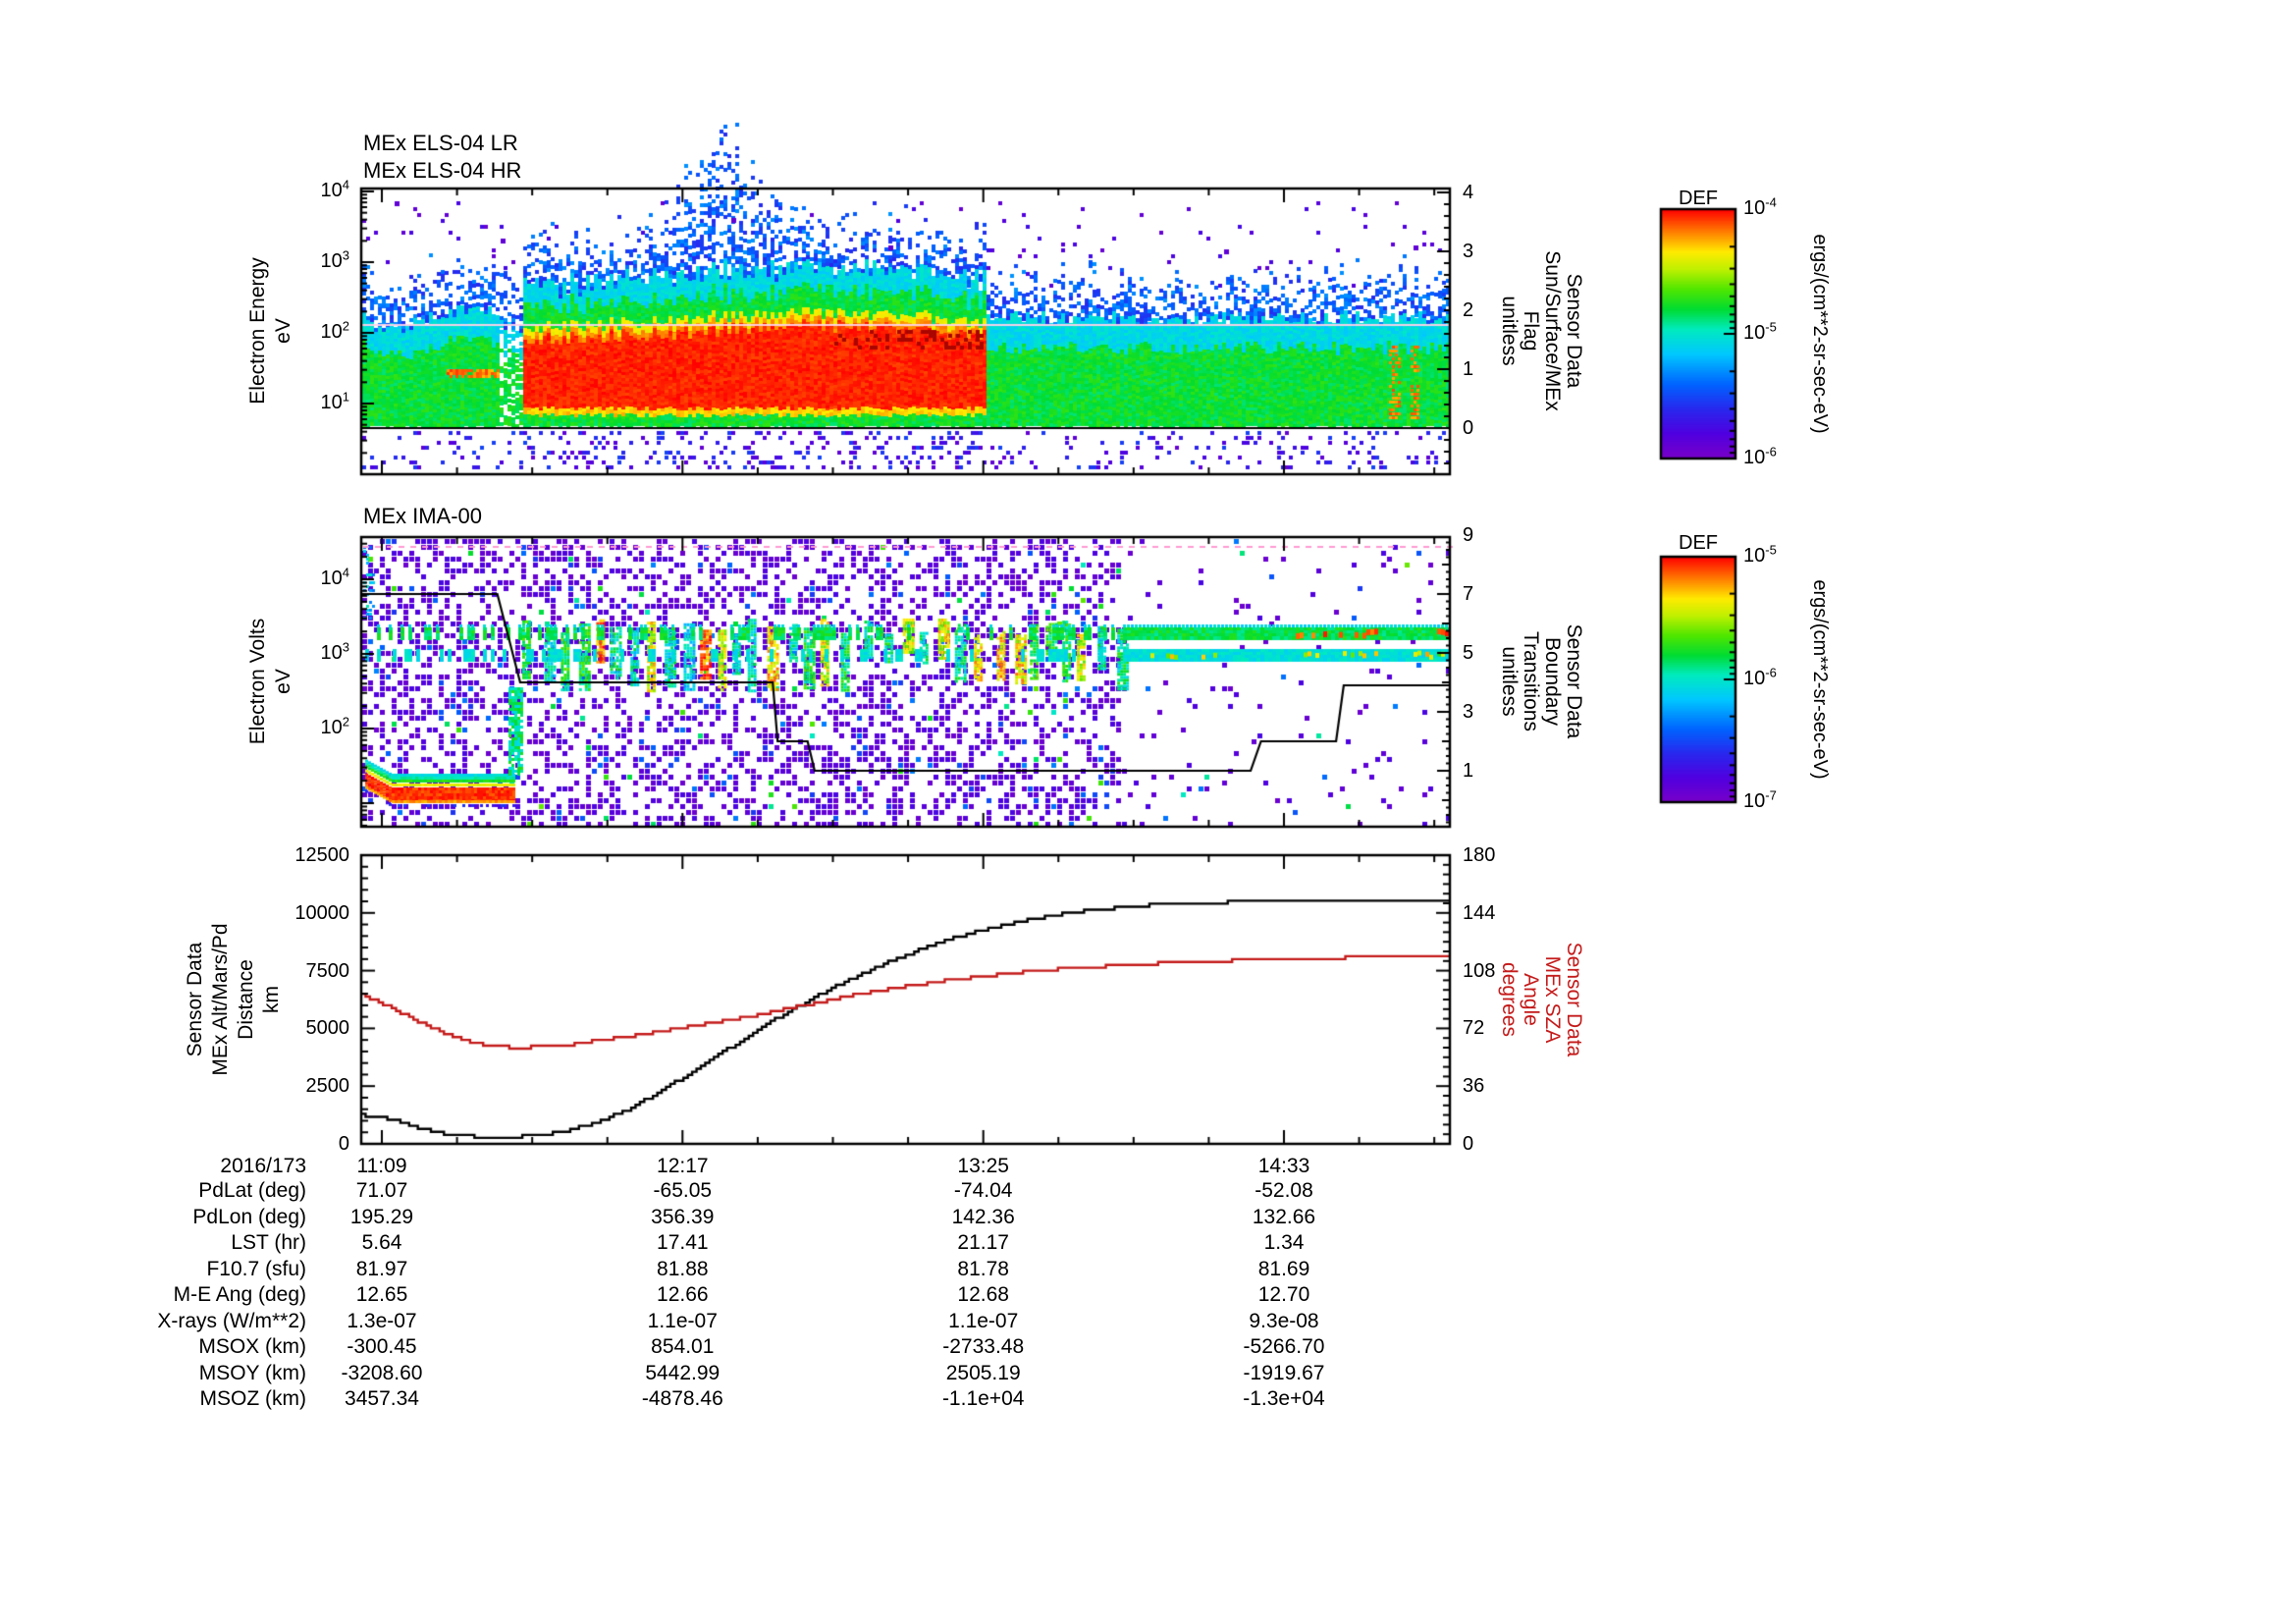 The width and height of the screenshot is (2296, 1623). What do you see at coordinates (382, 1398) in the screenshot?
I see `table-cell: 3457.34` at bounding box center [382, 1398].